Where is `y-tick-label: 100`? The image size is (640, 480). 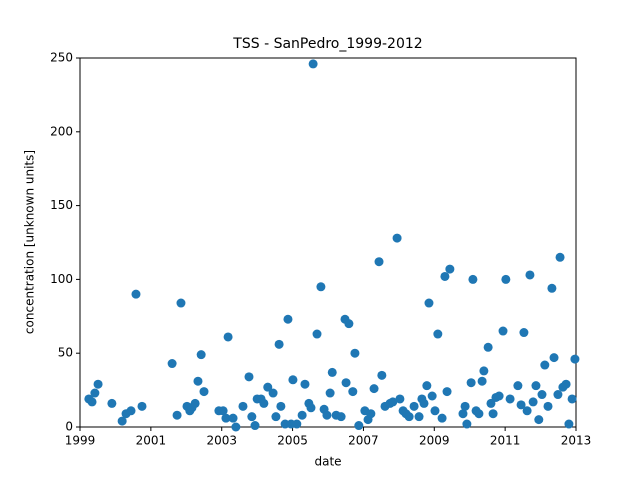 y-tick-label: 100 is located at coordinates (61, 279).